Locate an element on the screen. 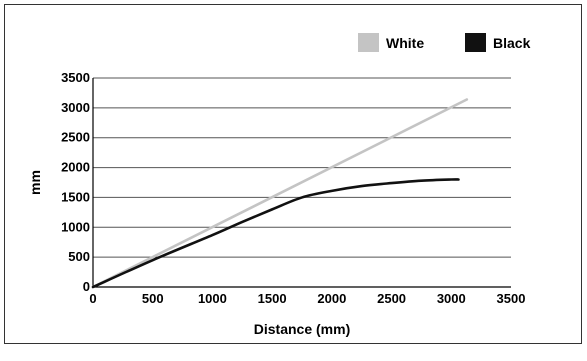 The height and width of the screenshot is (361, 587). y-tick-label: 3000 is located at coordinates (75, 107).